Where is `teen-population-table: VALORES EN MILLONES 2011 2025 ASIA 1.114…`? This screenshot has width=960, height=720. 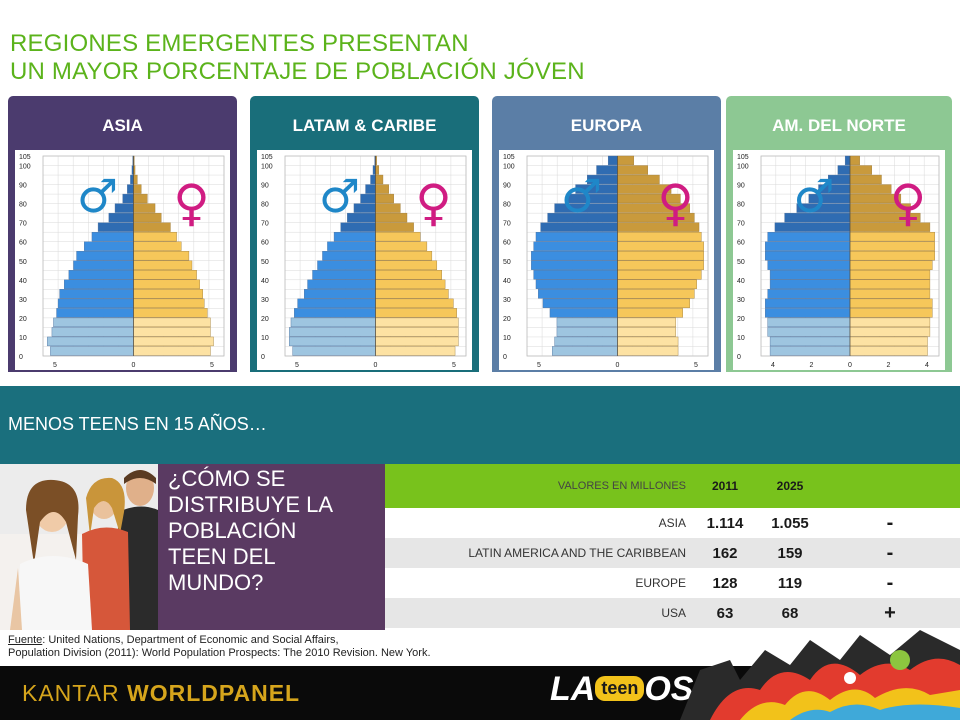
teen-population-table: VALORES EN MILLONES 2011 2025 ASIA 1.114… is located at coordinates (672, 547).